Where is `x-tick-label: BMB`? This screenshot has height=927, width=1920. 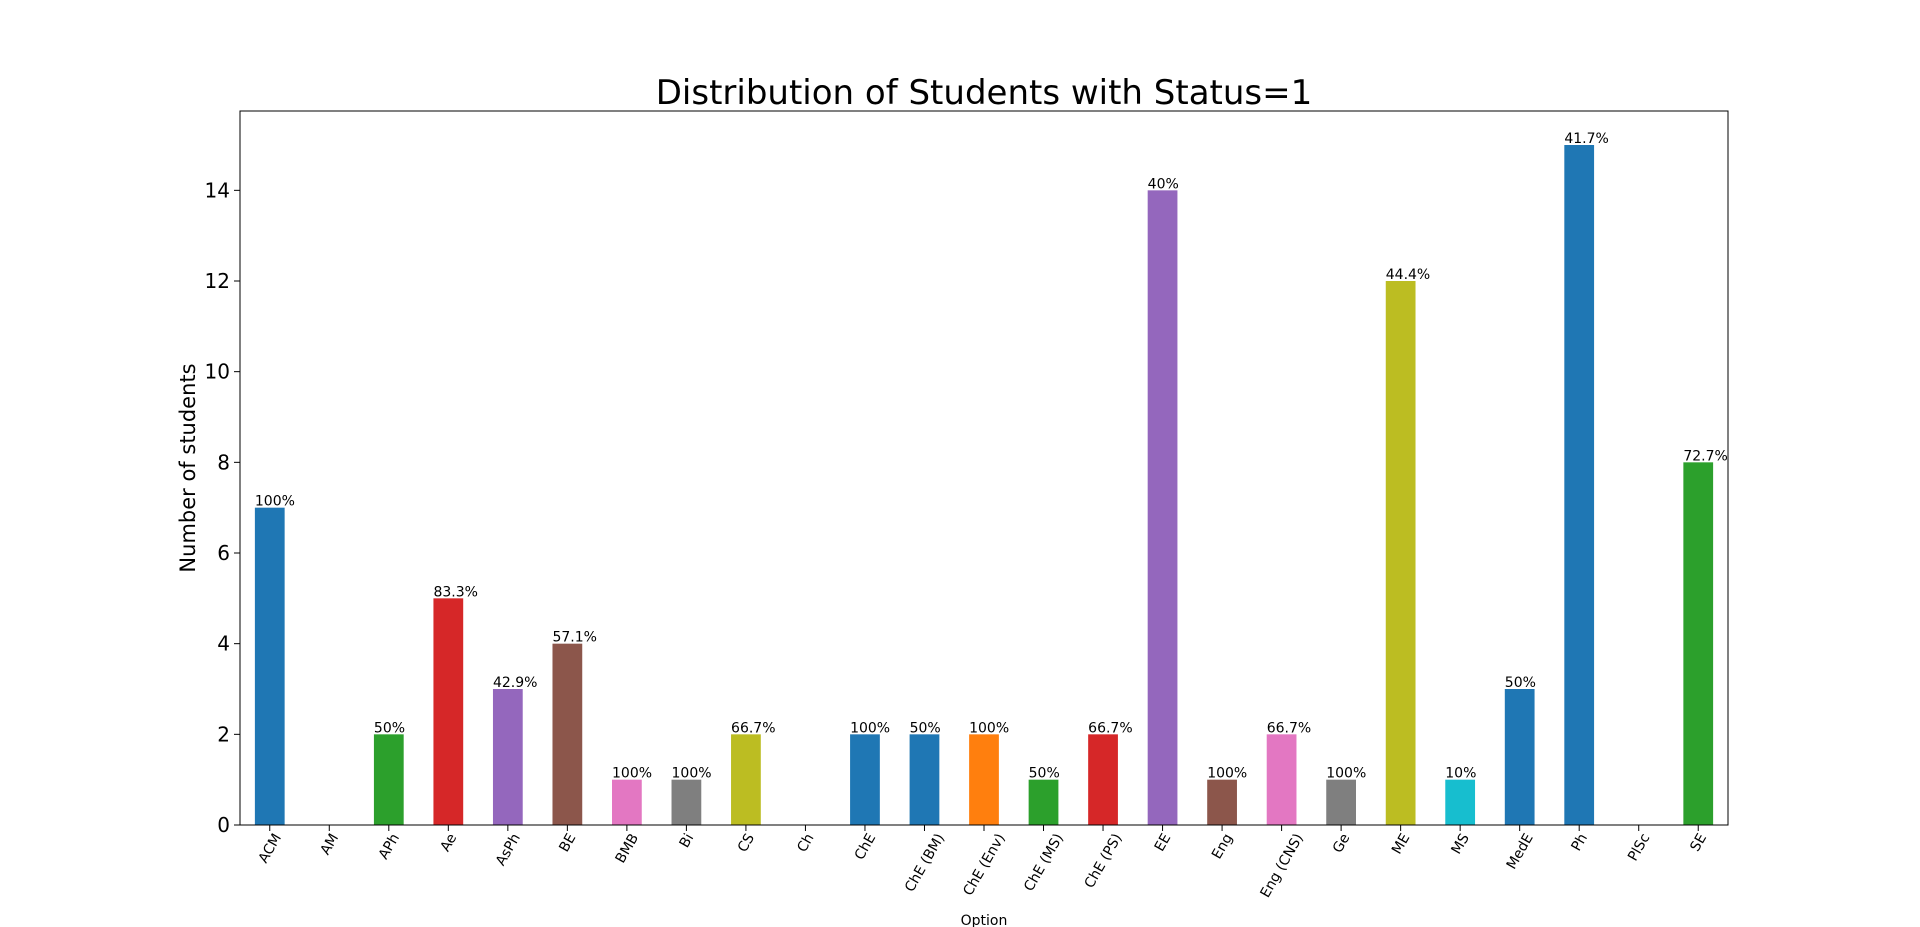 x-tick-label: BMB is located at coordinates (628, 848).